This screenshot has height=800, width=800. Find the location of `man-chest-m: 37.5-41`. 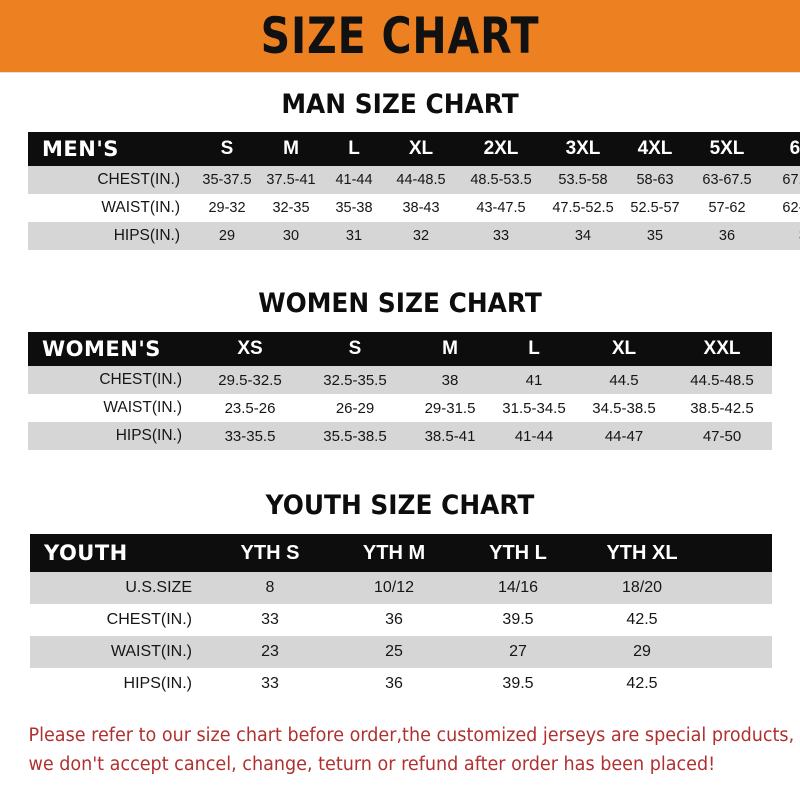

man-chest-m: 37.5-41 is located at coordinates (291, 180).